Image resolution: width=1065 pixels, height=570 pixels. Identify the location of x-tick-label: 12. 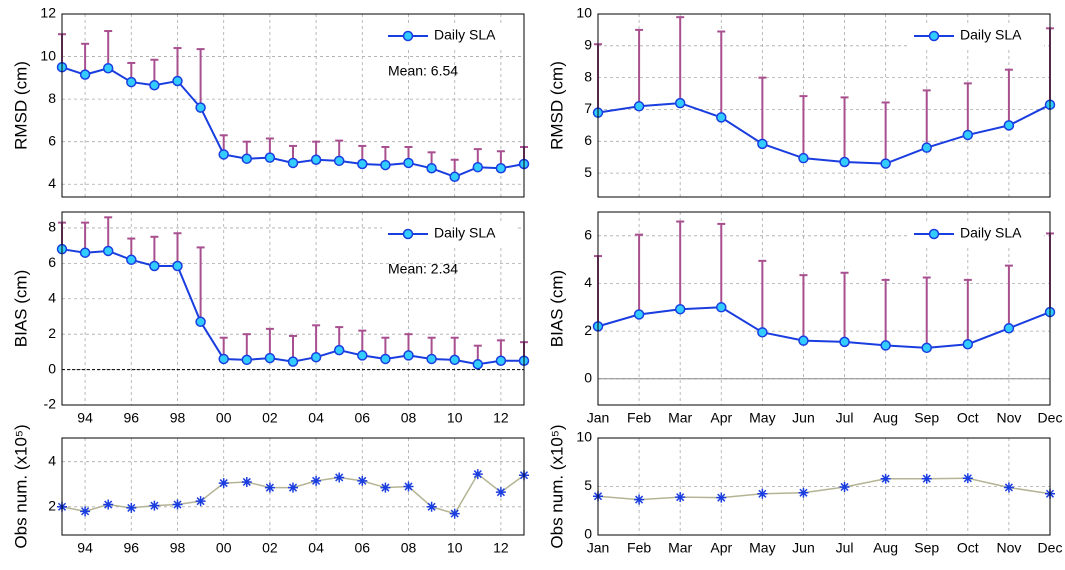
(501, 418).